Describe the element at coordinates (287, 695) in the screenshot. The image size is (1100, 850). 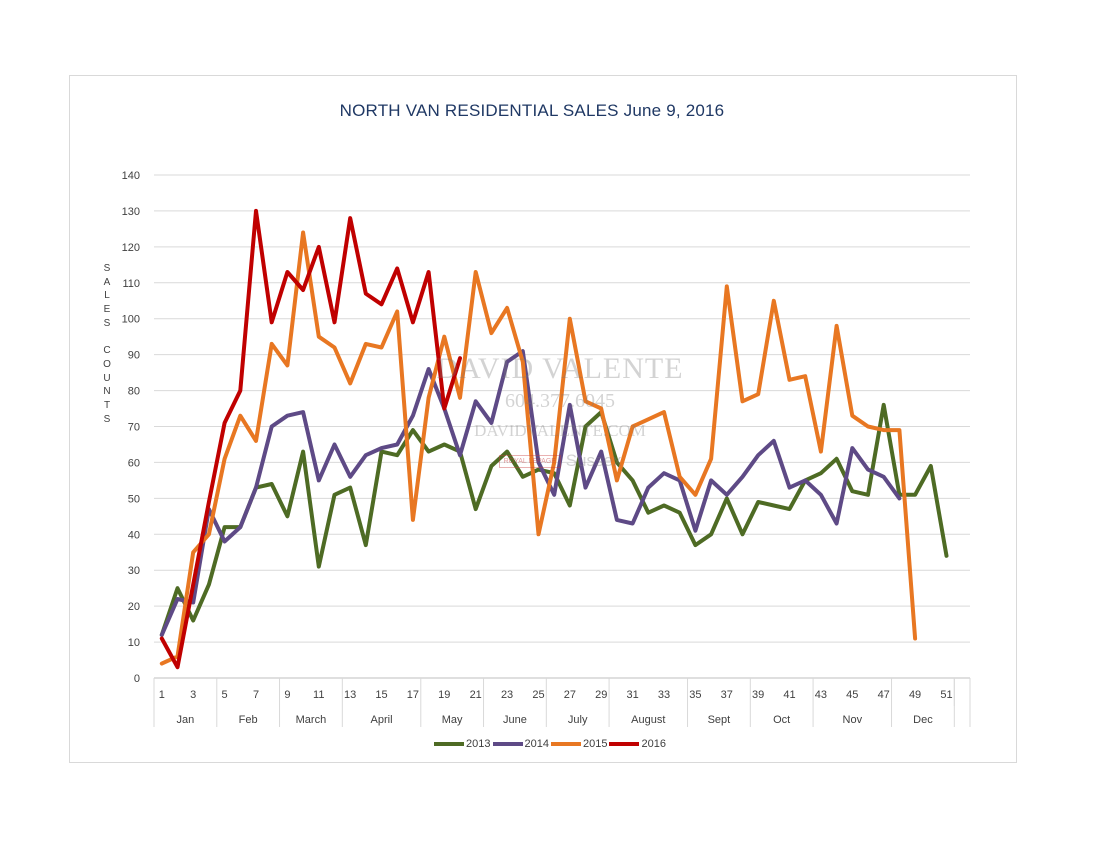
I see `x-tick-label: 9` at that location.